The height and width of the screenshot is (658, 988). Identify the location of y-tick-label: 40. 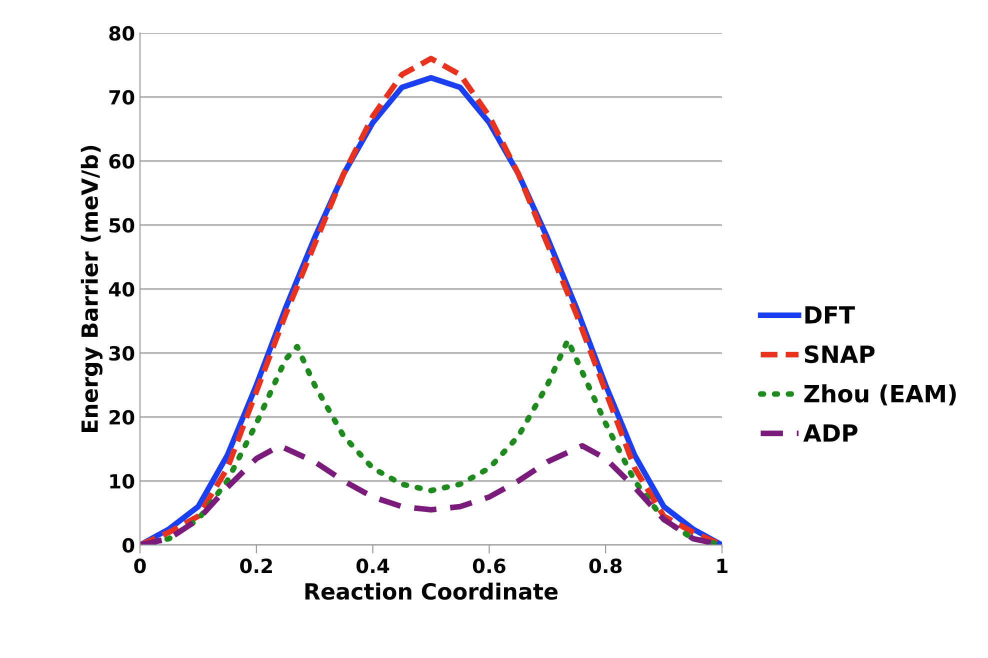
(121, 289).